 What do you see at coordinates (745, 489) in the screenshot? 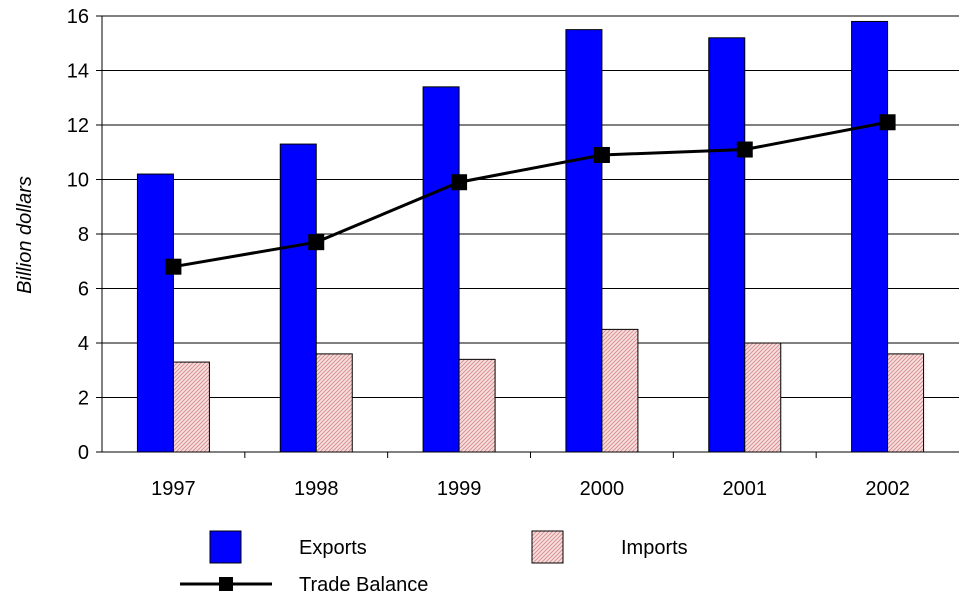
I see `x-tick-label: 2001` at bounding box center [745, 489].